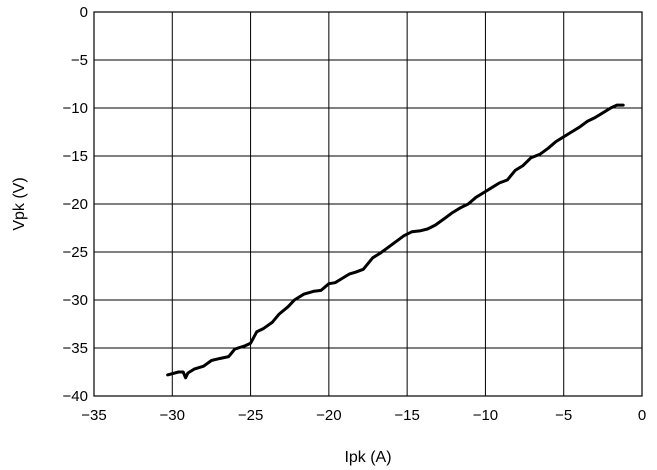 The width and height of the screenshot is (657, 470). Describe the element at coordinates (75, 348) in the screenshot. I see `y-tick-label: −35` at that location.